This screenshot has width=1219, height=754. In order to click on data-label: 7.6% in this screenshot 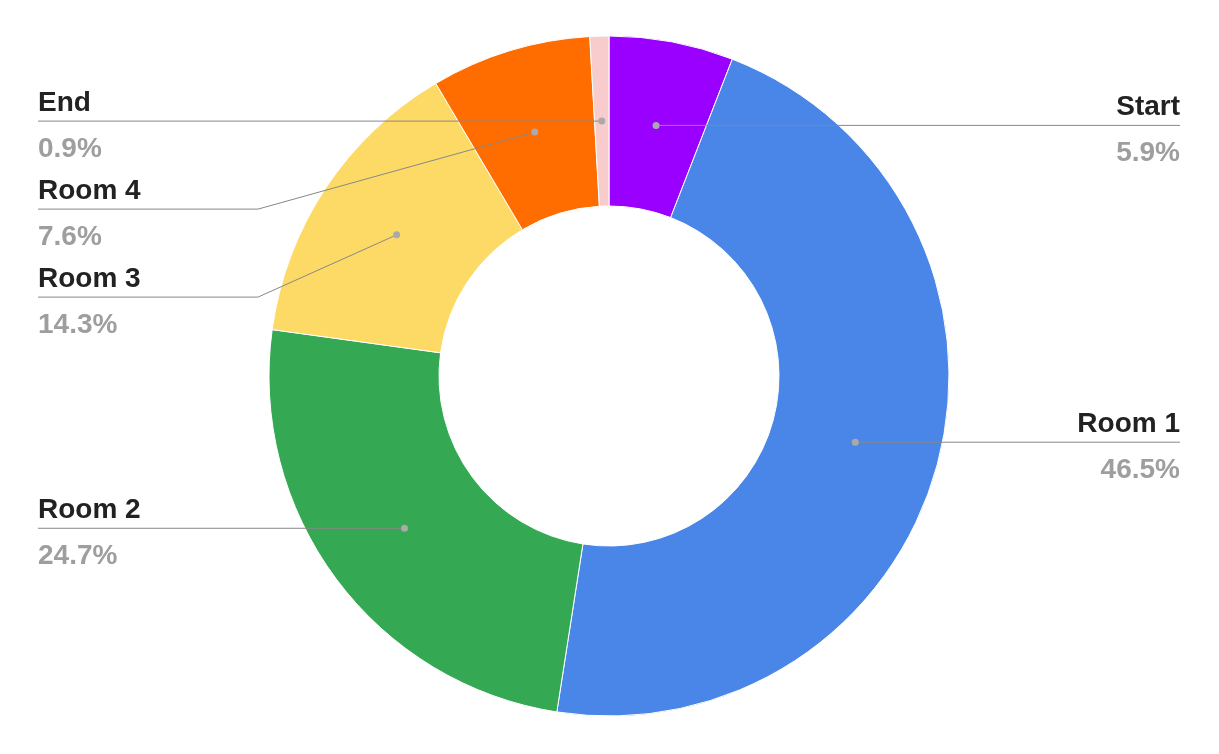, I will do `click(70, 236)`.